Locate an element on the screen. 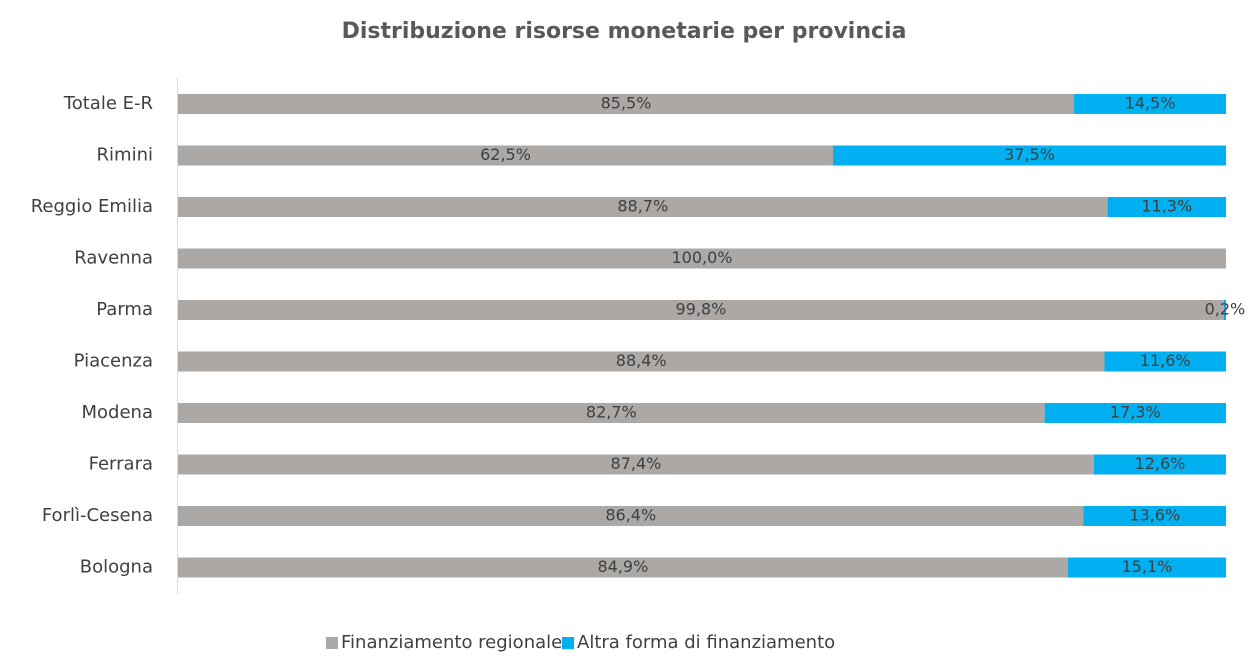  value-label: 62,5% is located at coordinates (505, 154).